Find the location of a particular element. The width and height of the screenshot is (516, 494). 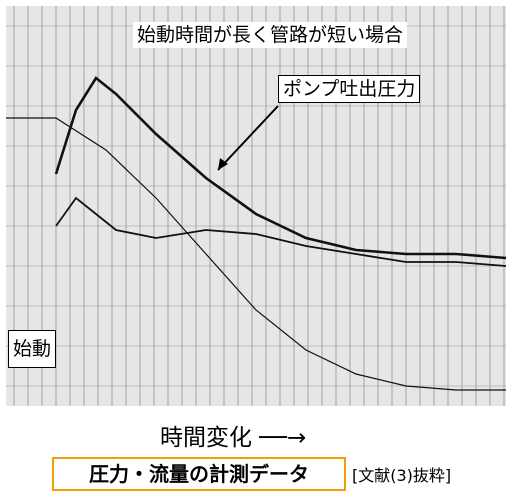

footer-citation: [文献(3)抜粋] is located at coordinates (402, 475).